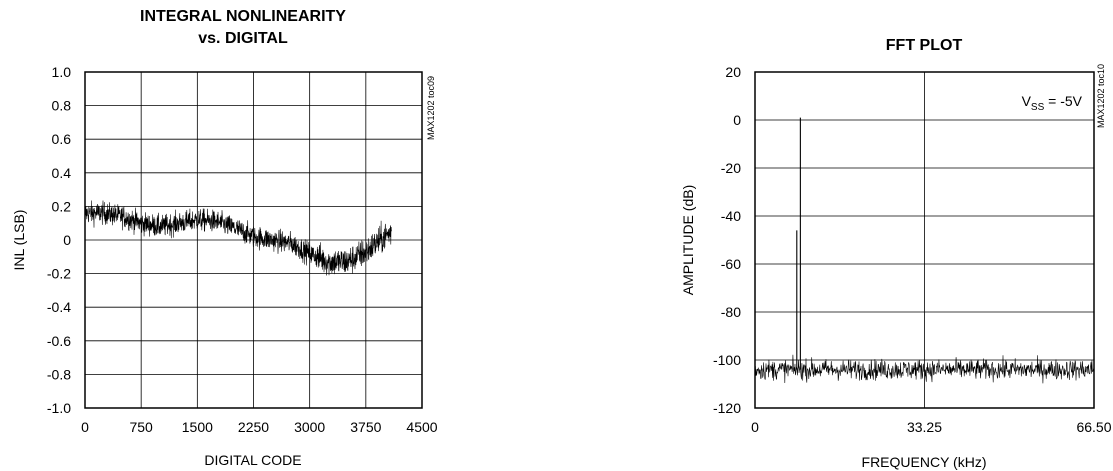 Image resolution: width=1113 pixels, height=471 pixels. I want to click on y-tick-label: 1.0, so click(62, 72).